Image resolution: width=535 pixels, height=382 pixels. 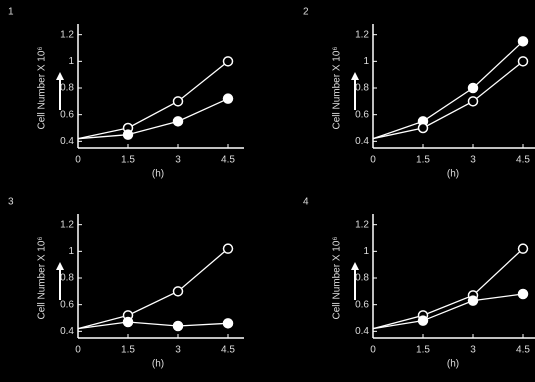 What do you see at coordinates (11, 202) in the screenshot?
I see `panel-number: 3` at bounding box center [11, 202].